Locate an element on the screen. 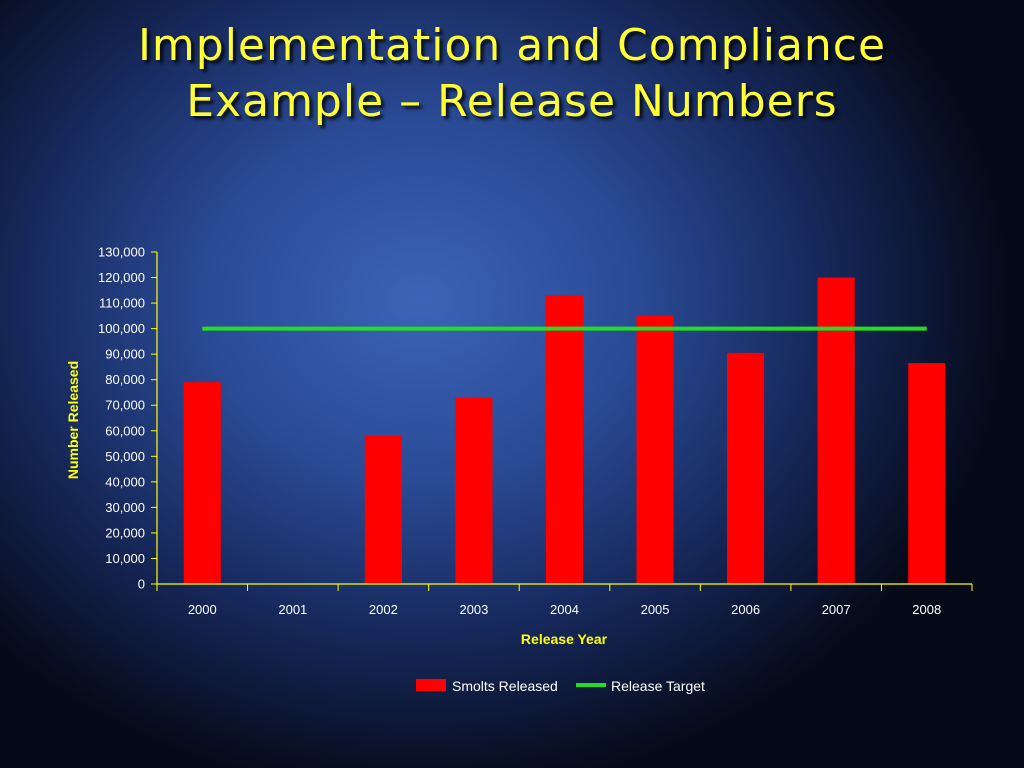 The image size is (1024, 768). legend-label-release-target: Release Target is located at coordinates (658, 686).